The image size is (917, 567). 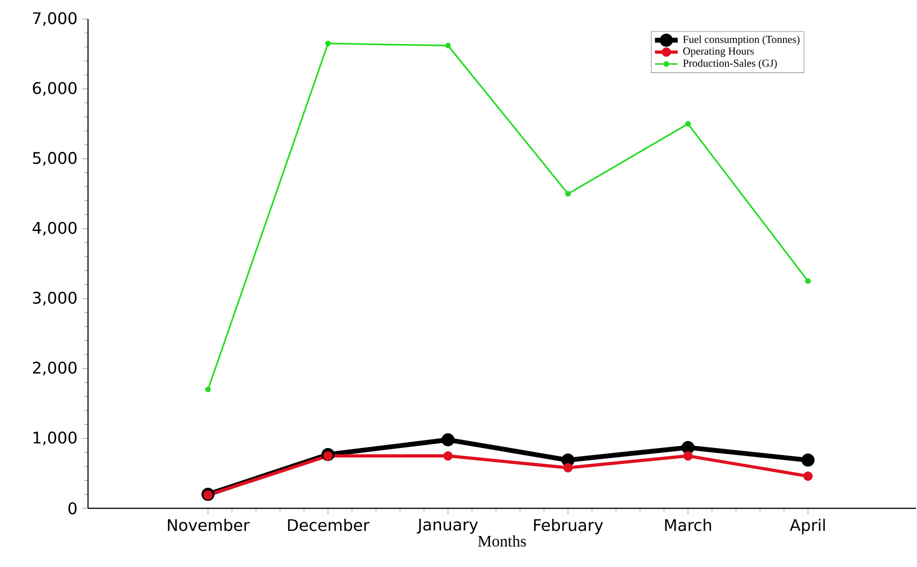 I want to click on y-tick-label: 4,000, so click(x=54, y=229).